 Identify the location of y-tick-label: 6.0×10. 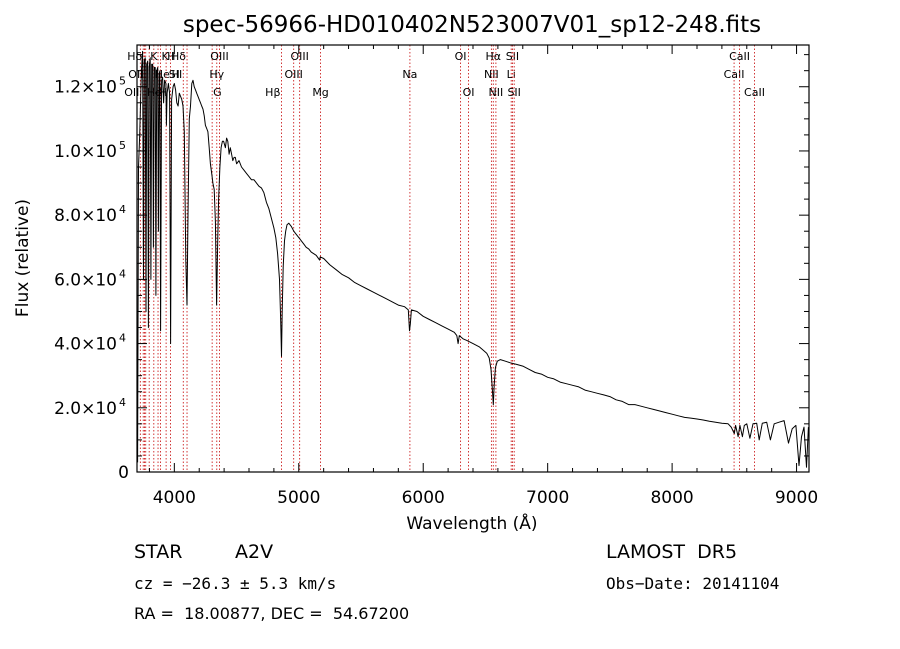
(85, 280).